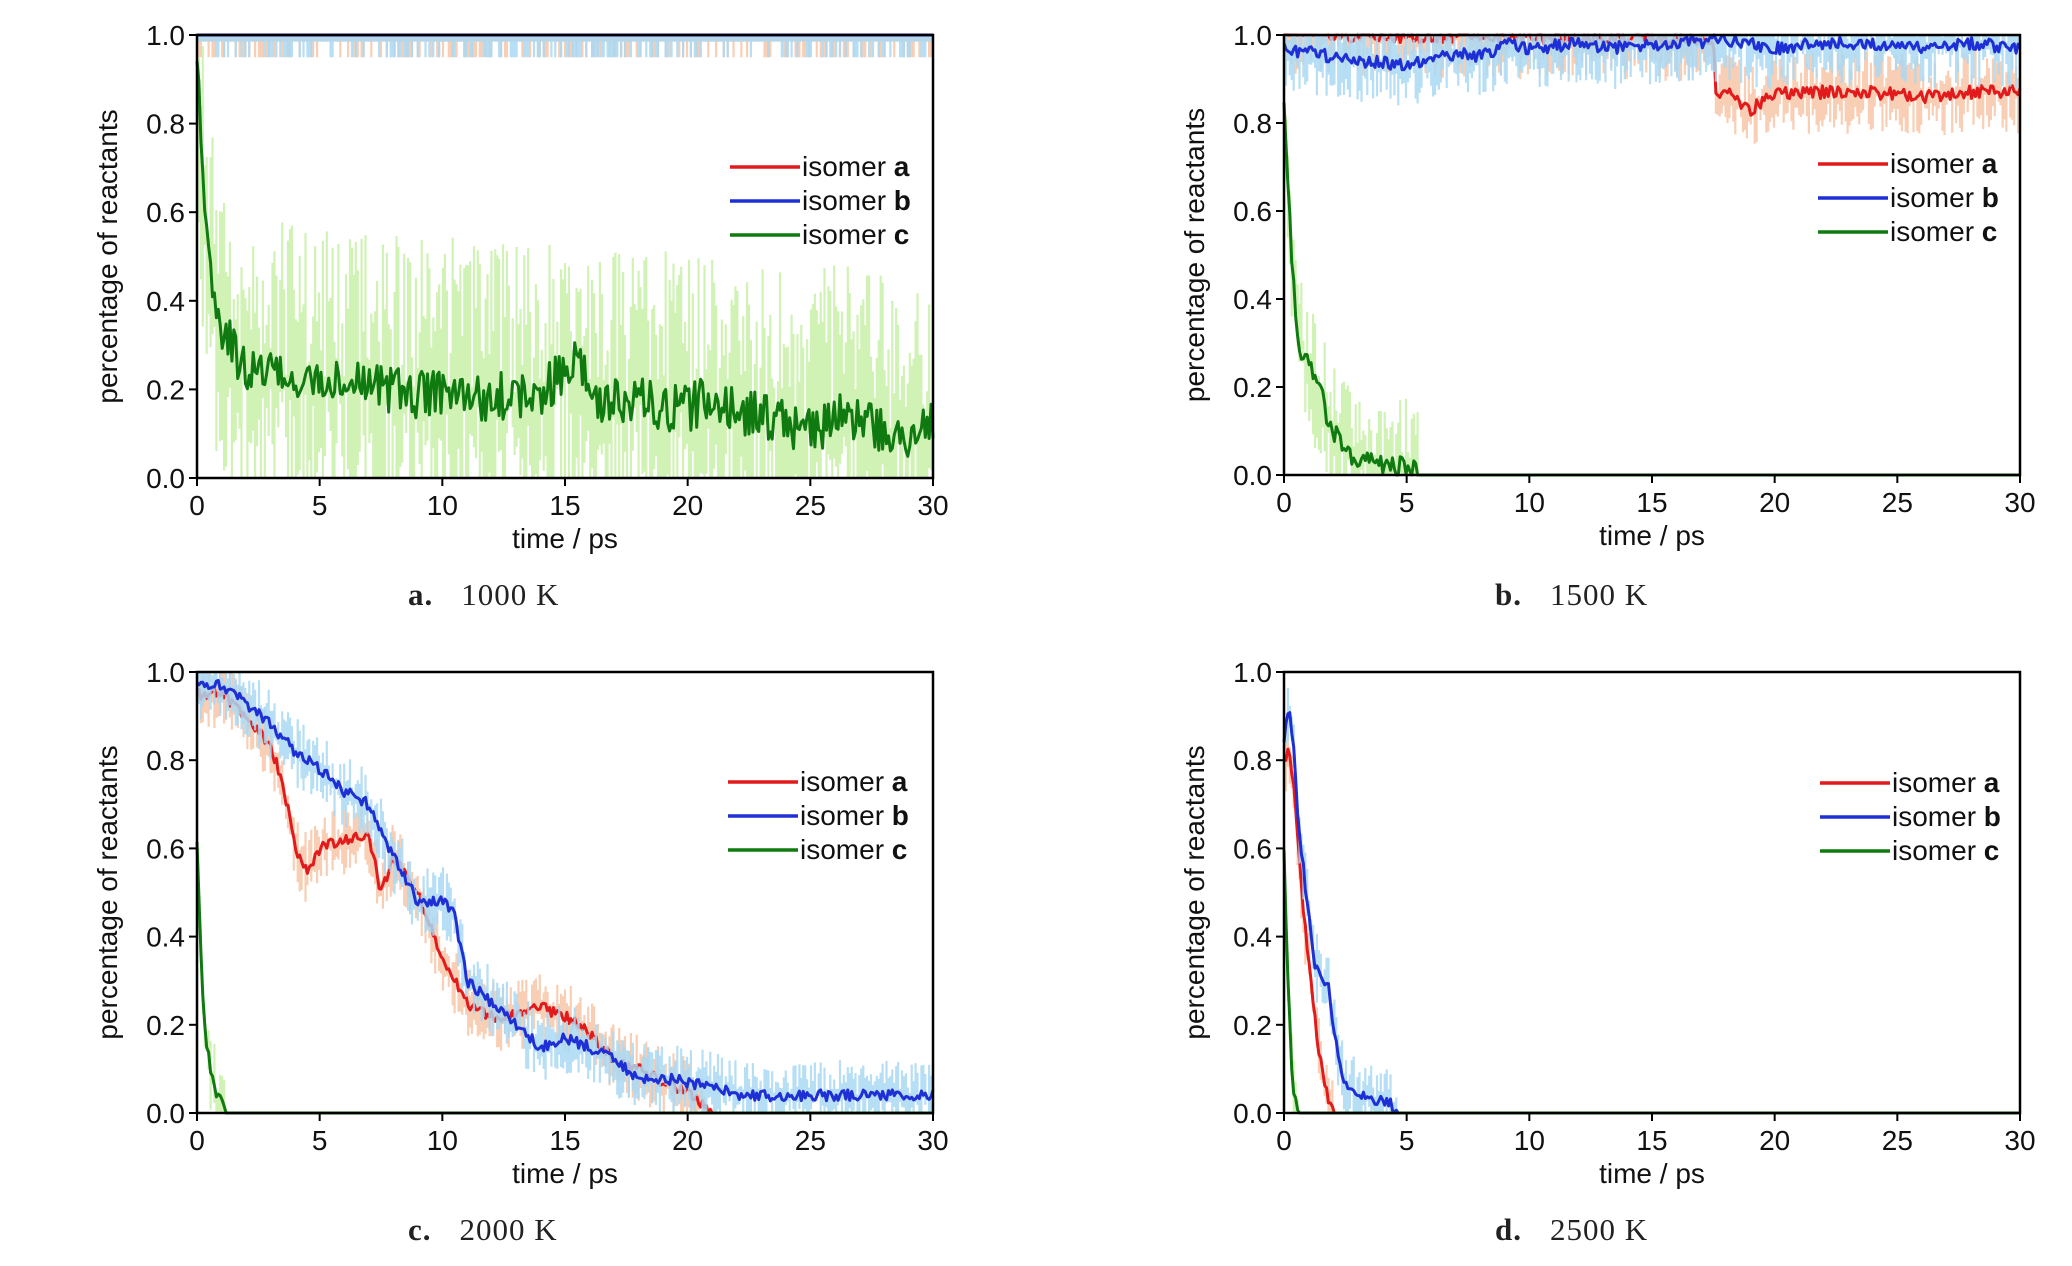  I want to click on caption-b-temperature: 1500 K, so click(1599, 594).